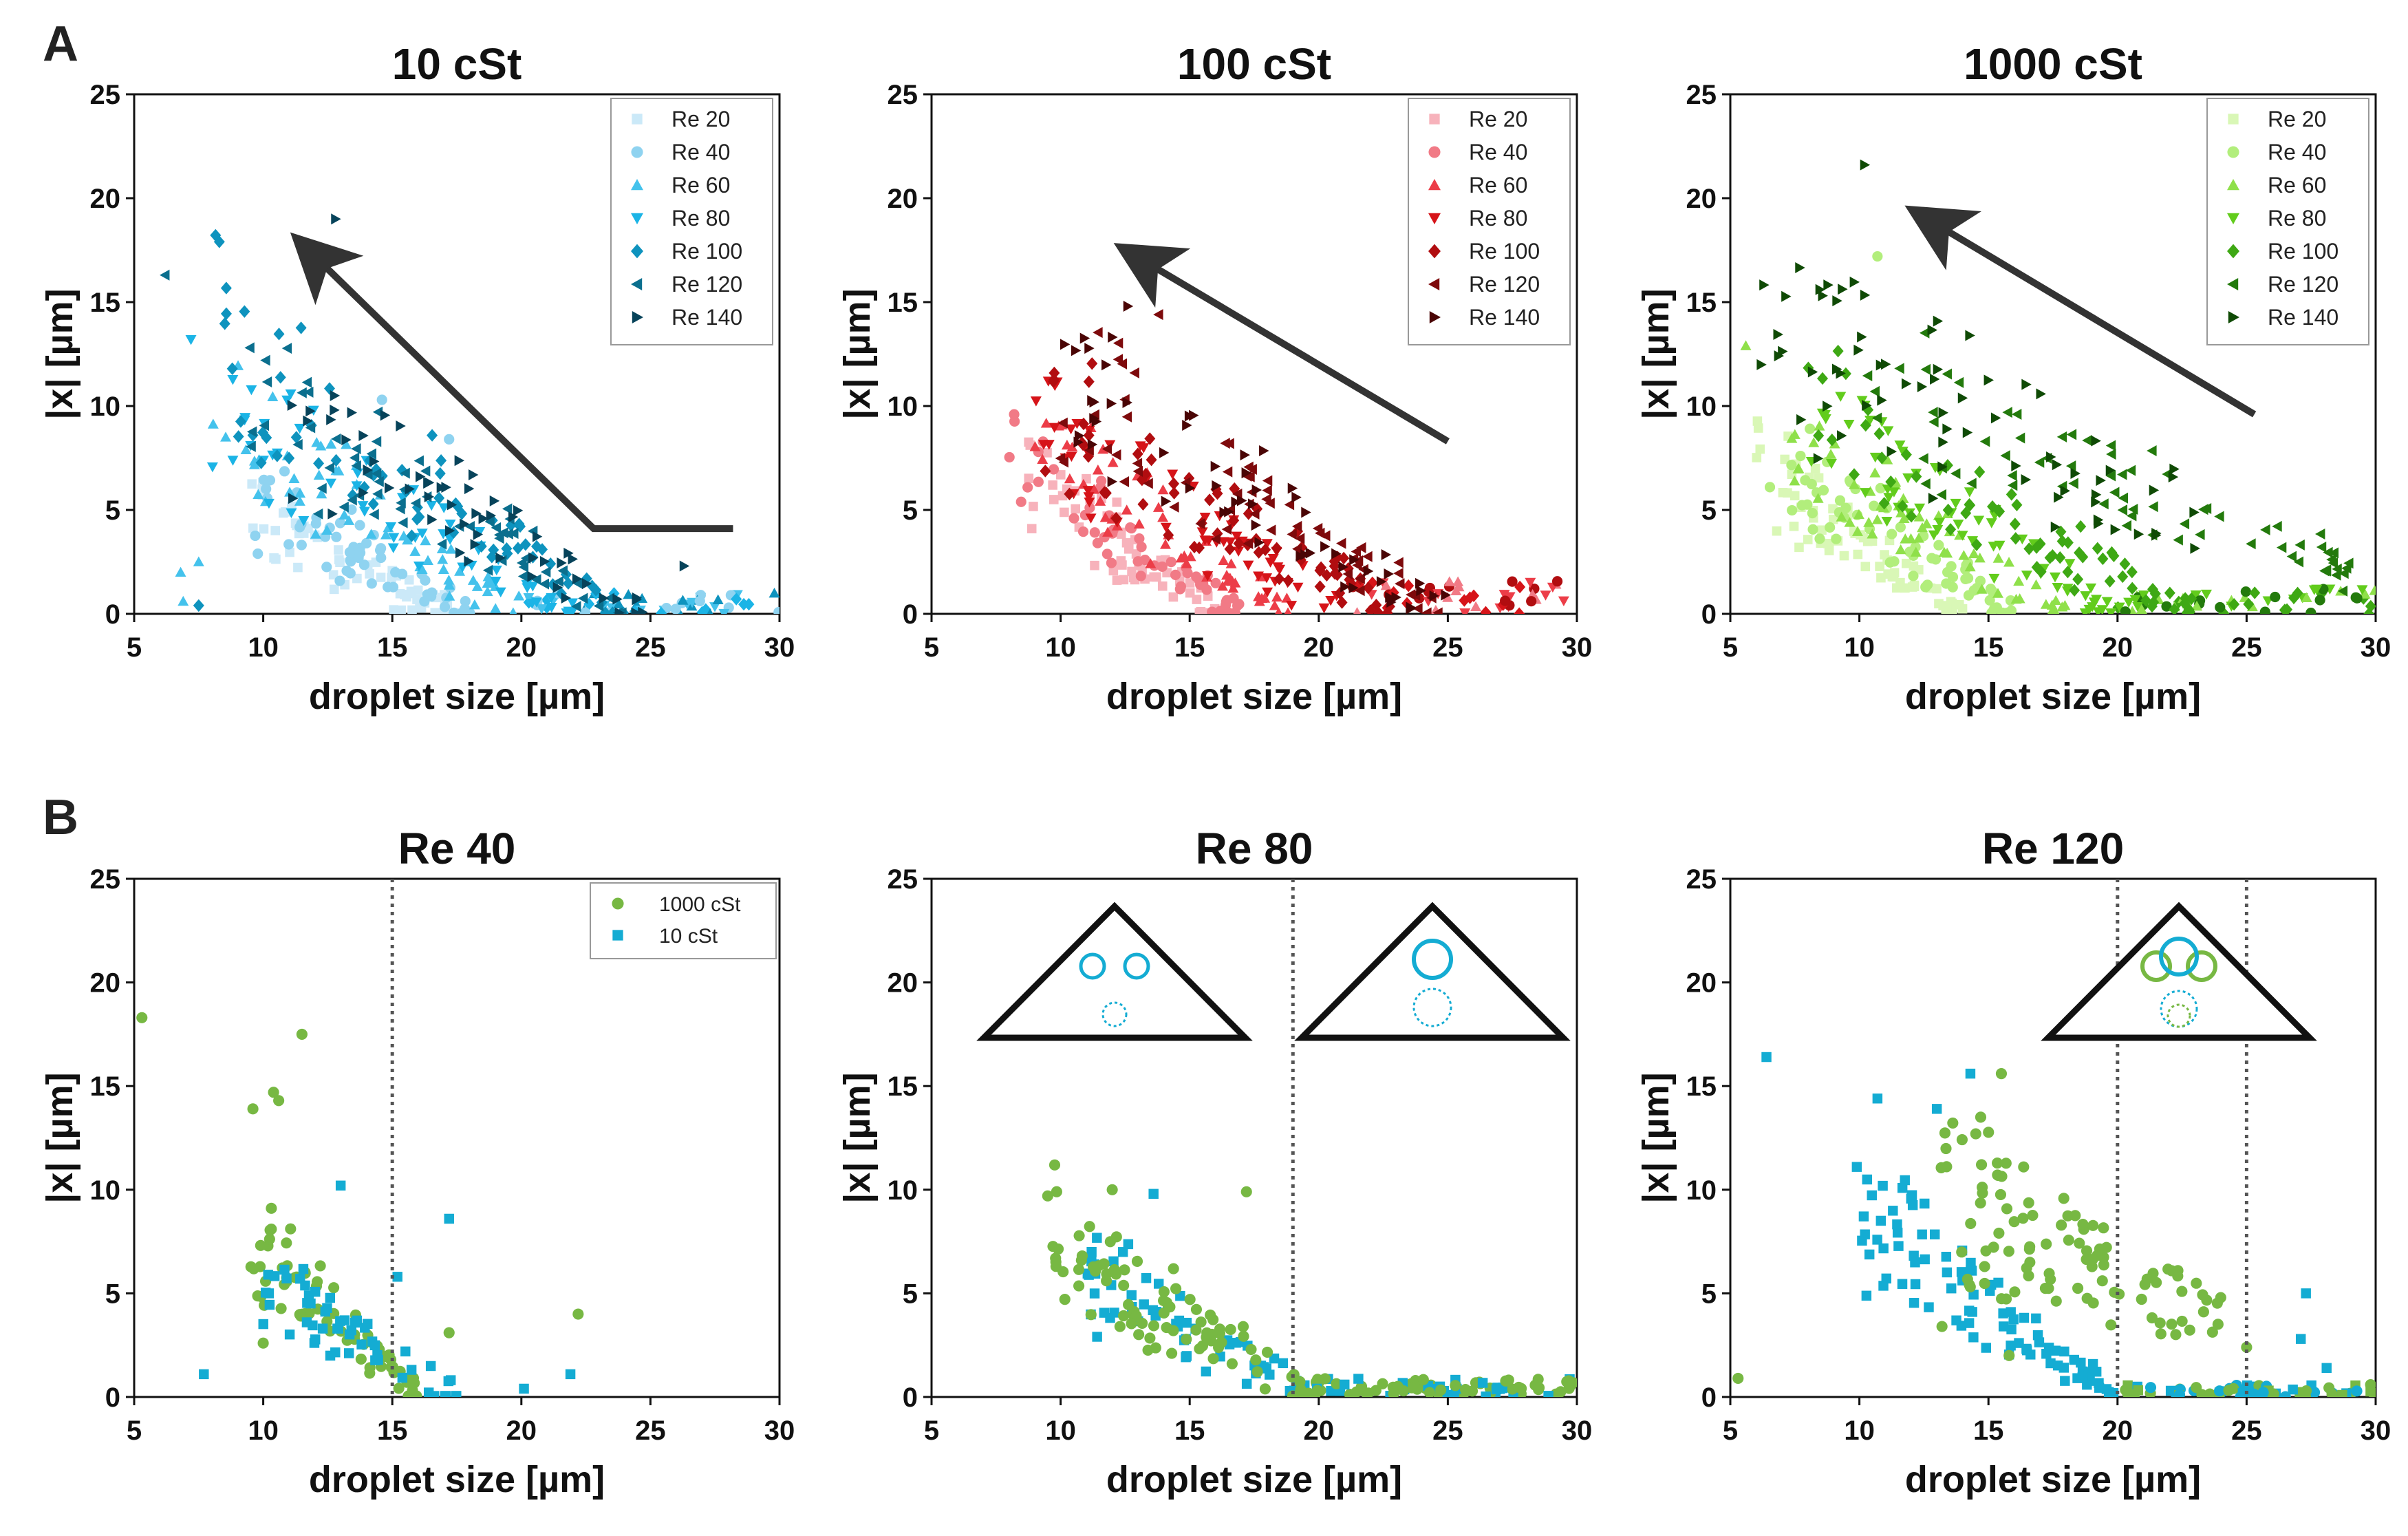 The height and width of the screenshot is (1536, 2408). Describe the element at coordinates (392, 1431) in the screenshot. I see `x-tick-label: 15` at that location.